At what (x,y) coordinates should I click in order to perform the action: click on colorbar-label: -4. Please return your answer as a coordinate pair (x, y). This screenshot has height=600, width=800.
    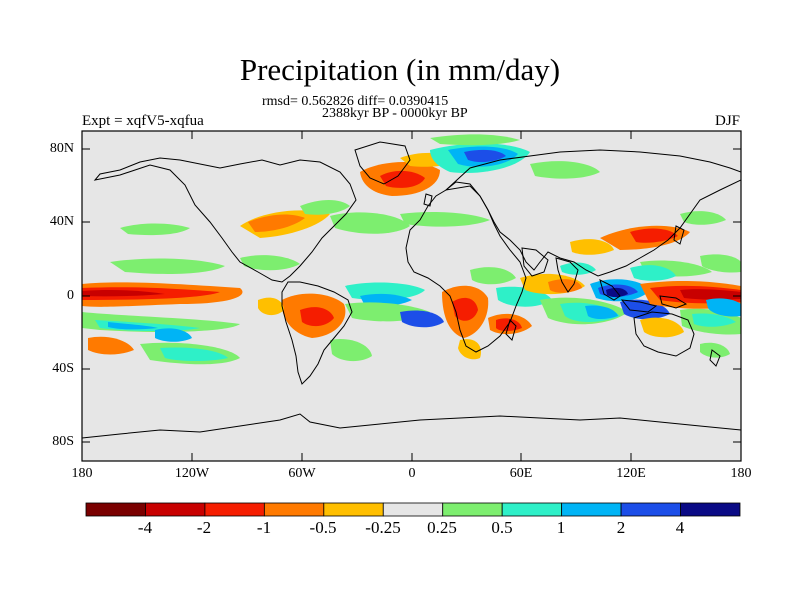
    Looking at the image, I should click on (145, 527).